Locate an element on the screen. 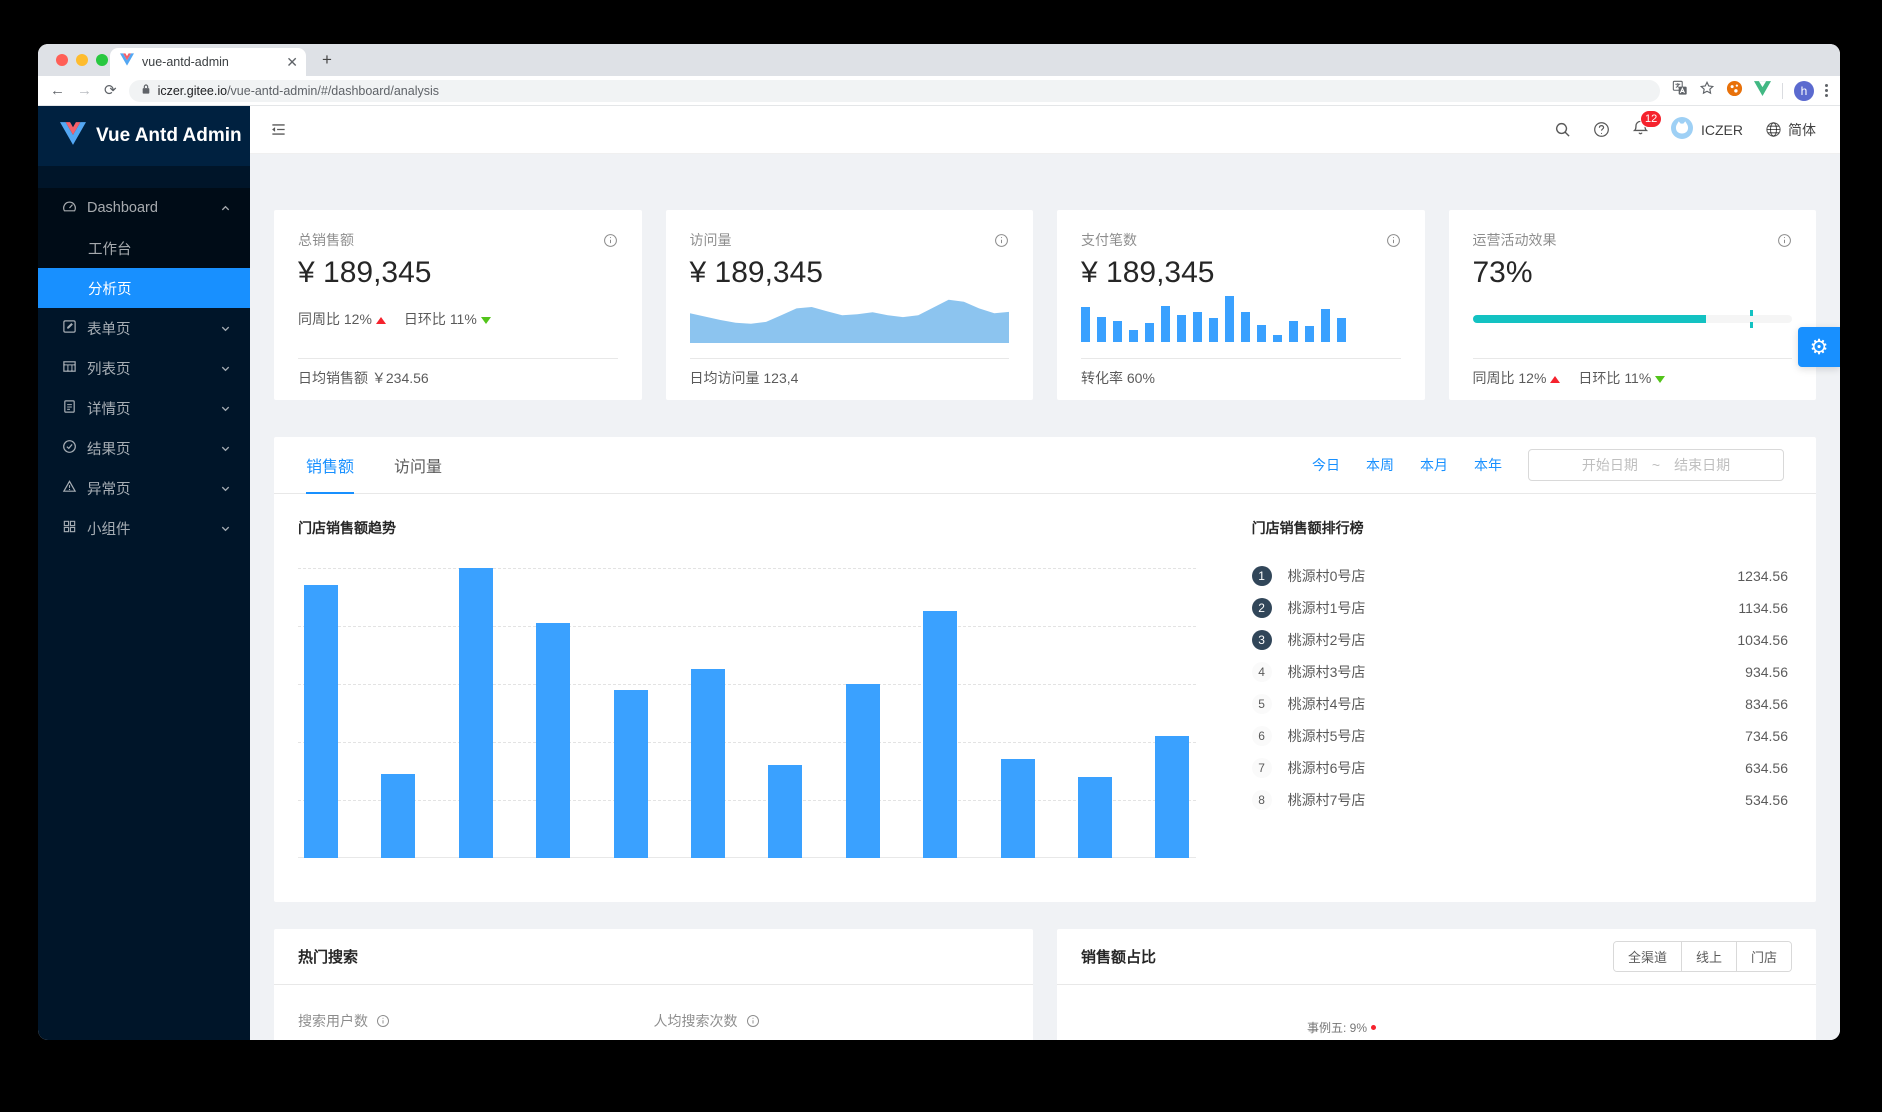 The image size is (1882, 1112). browser-tab: vue-antd-admin ✕ is located at coordinates (208, 62).